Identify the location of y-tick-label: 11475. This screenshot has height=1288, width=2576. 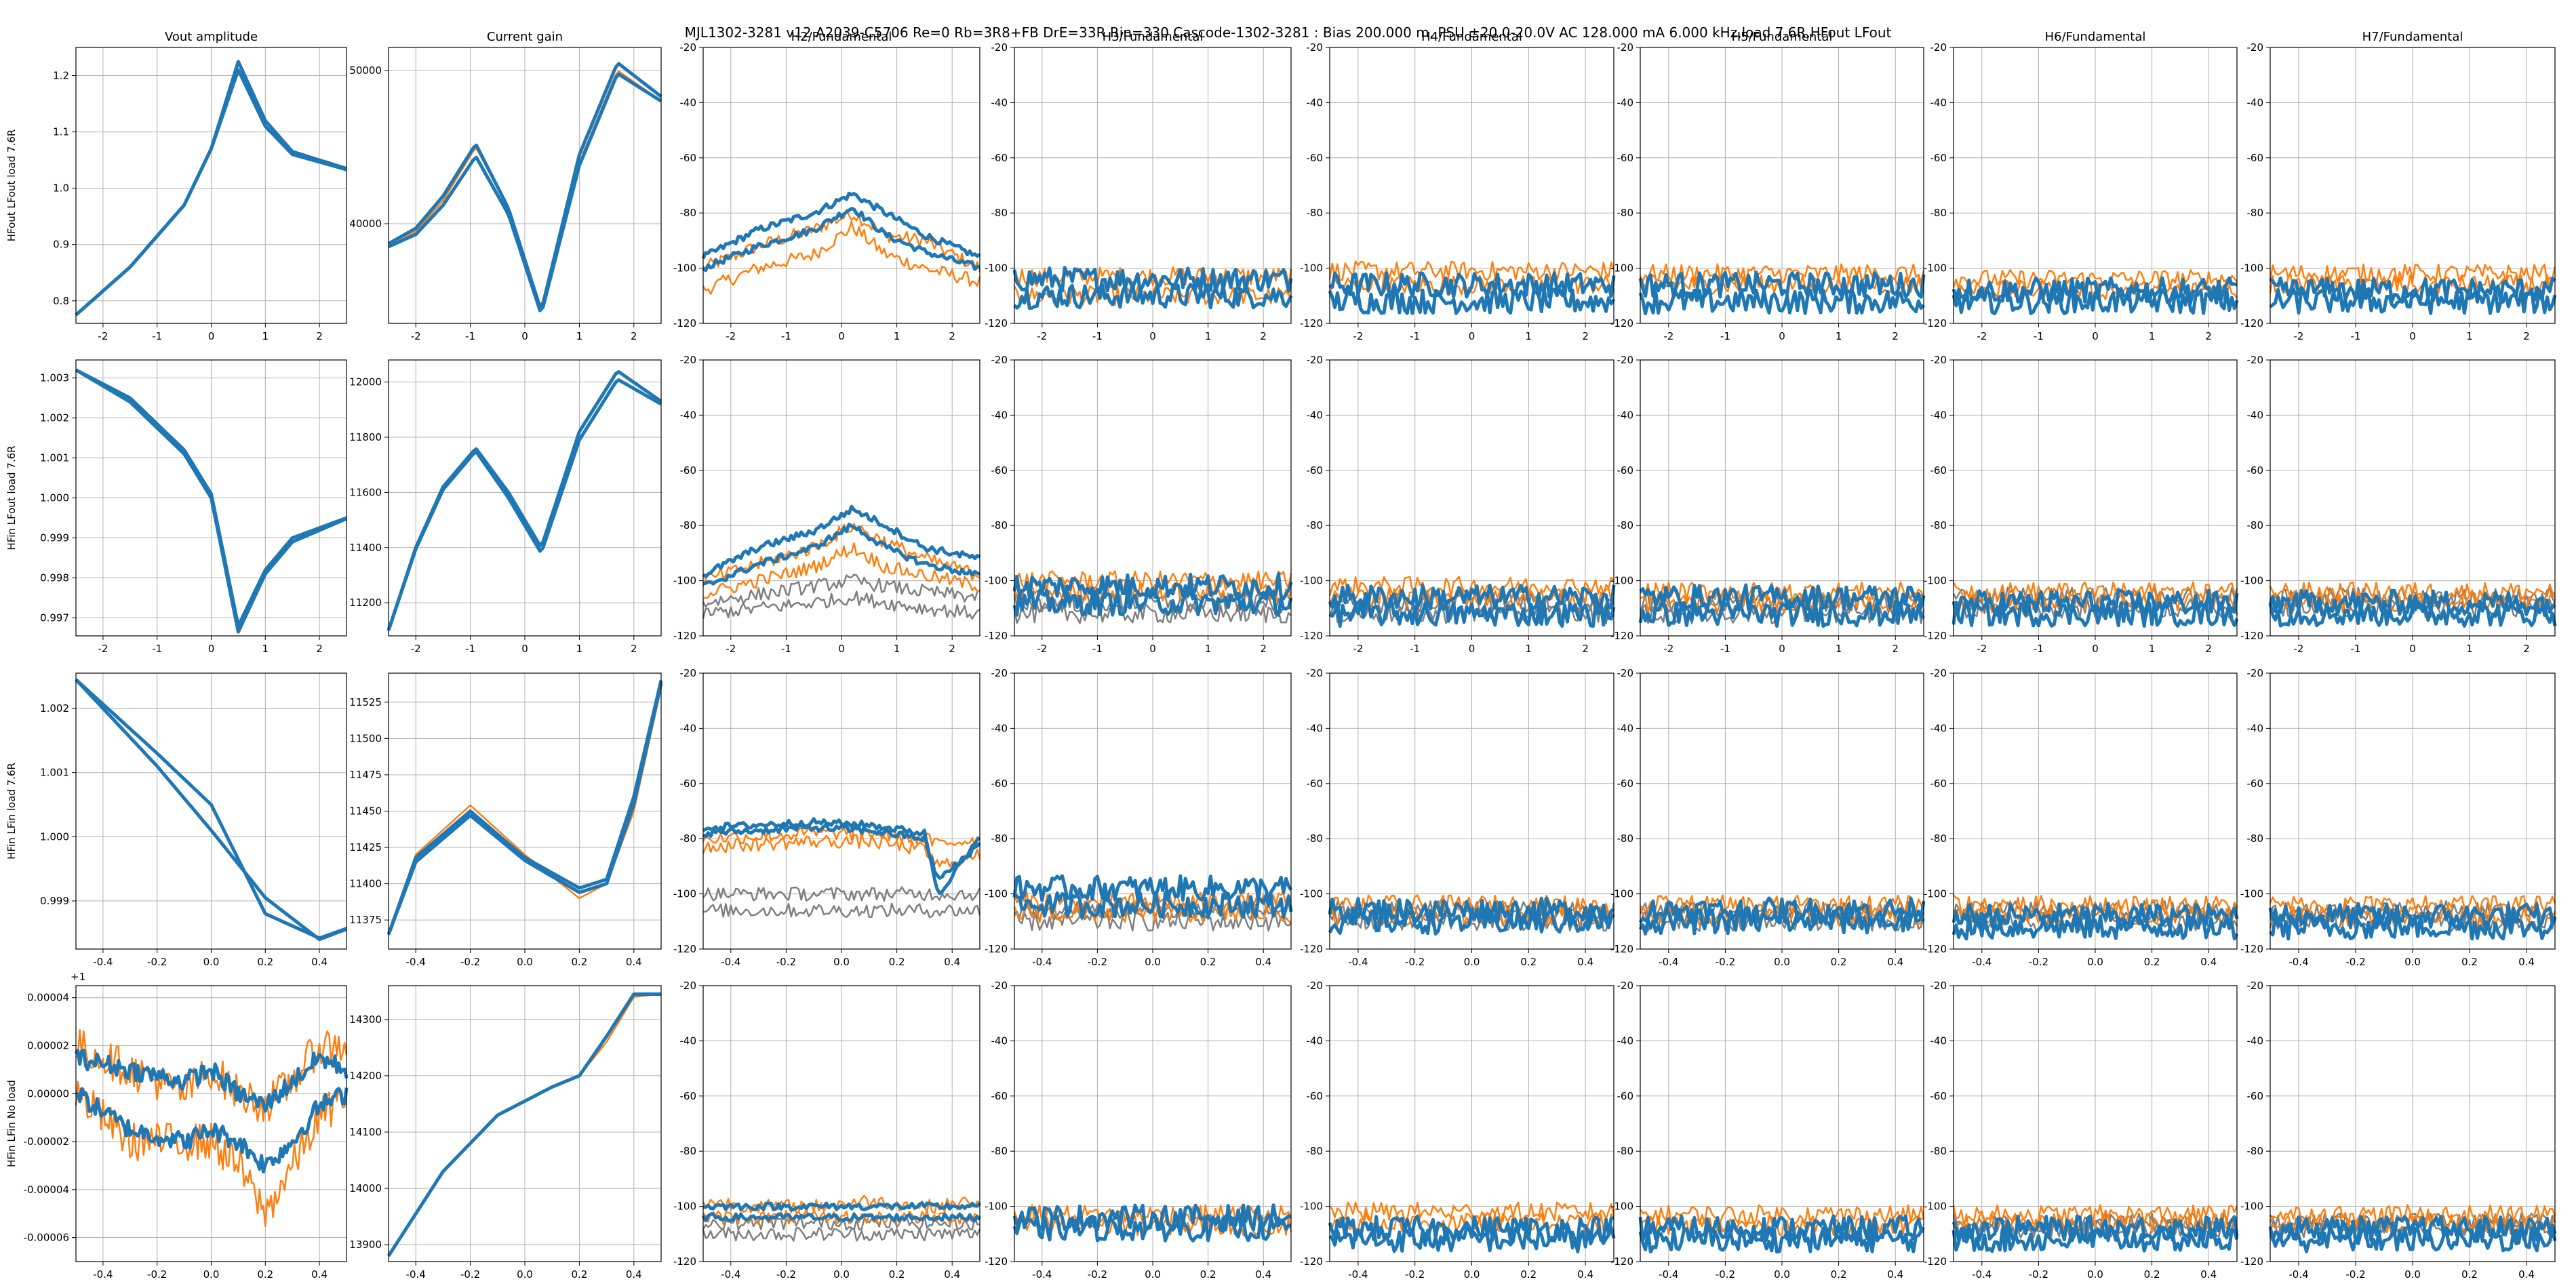
(365, 775).